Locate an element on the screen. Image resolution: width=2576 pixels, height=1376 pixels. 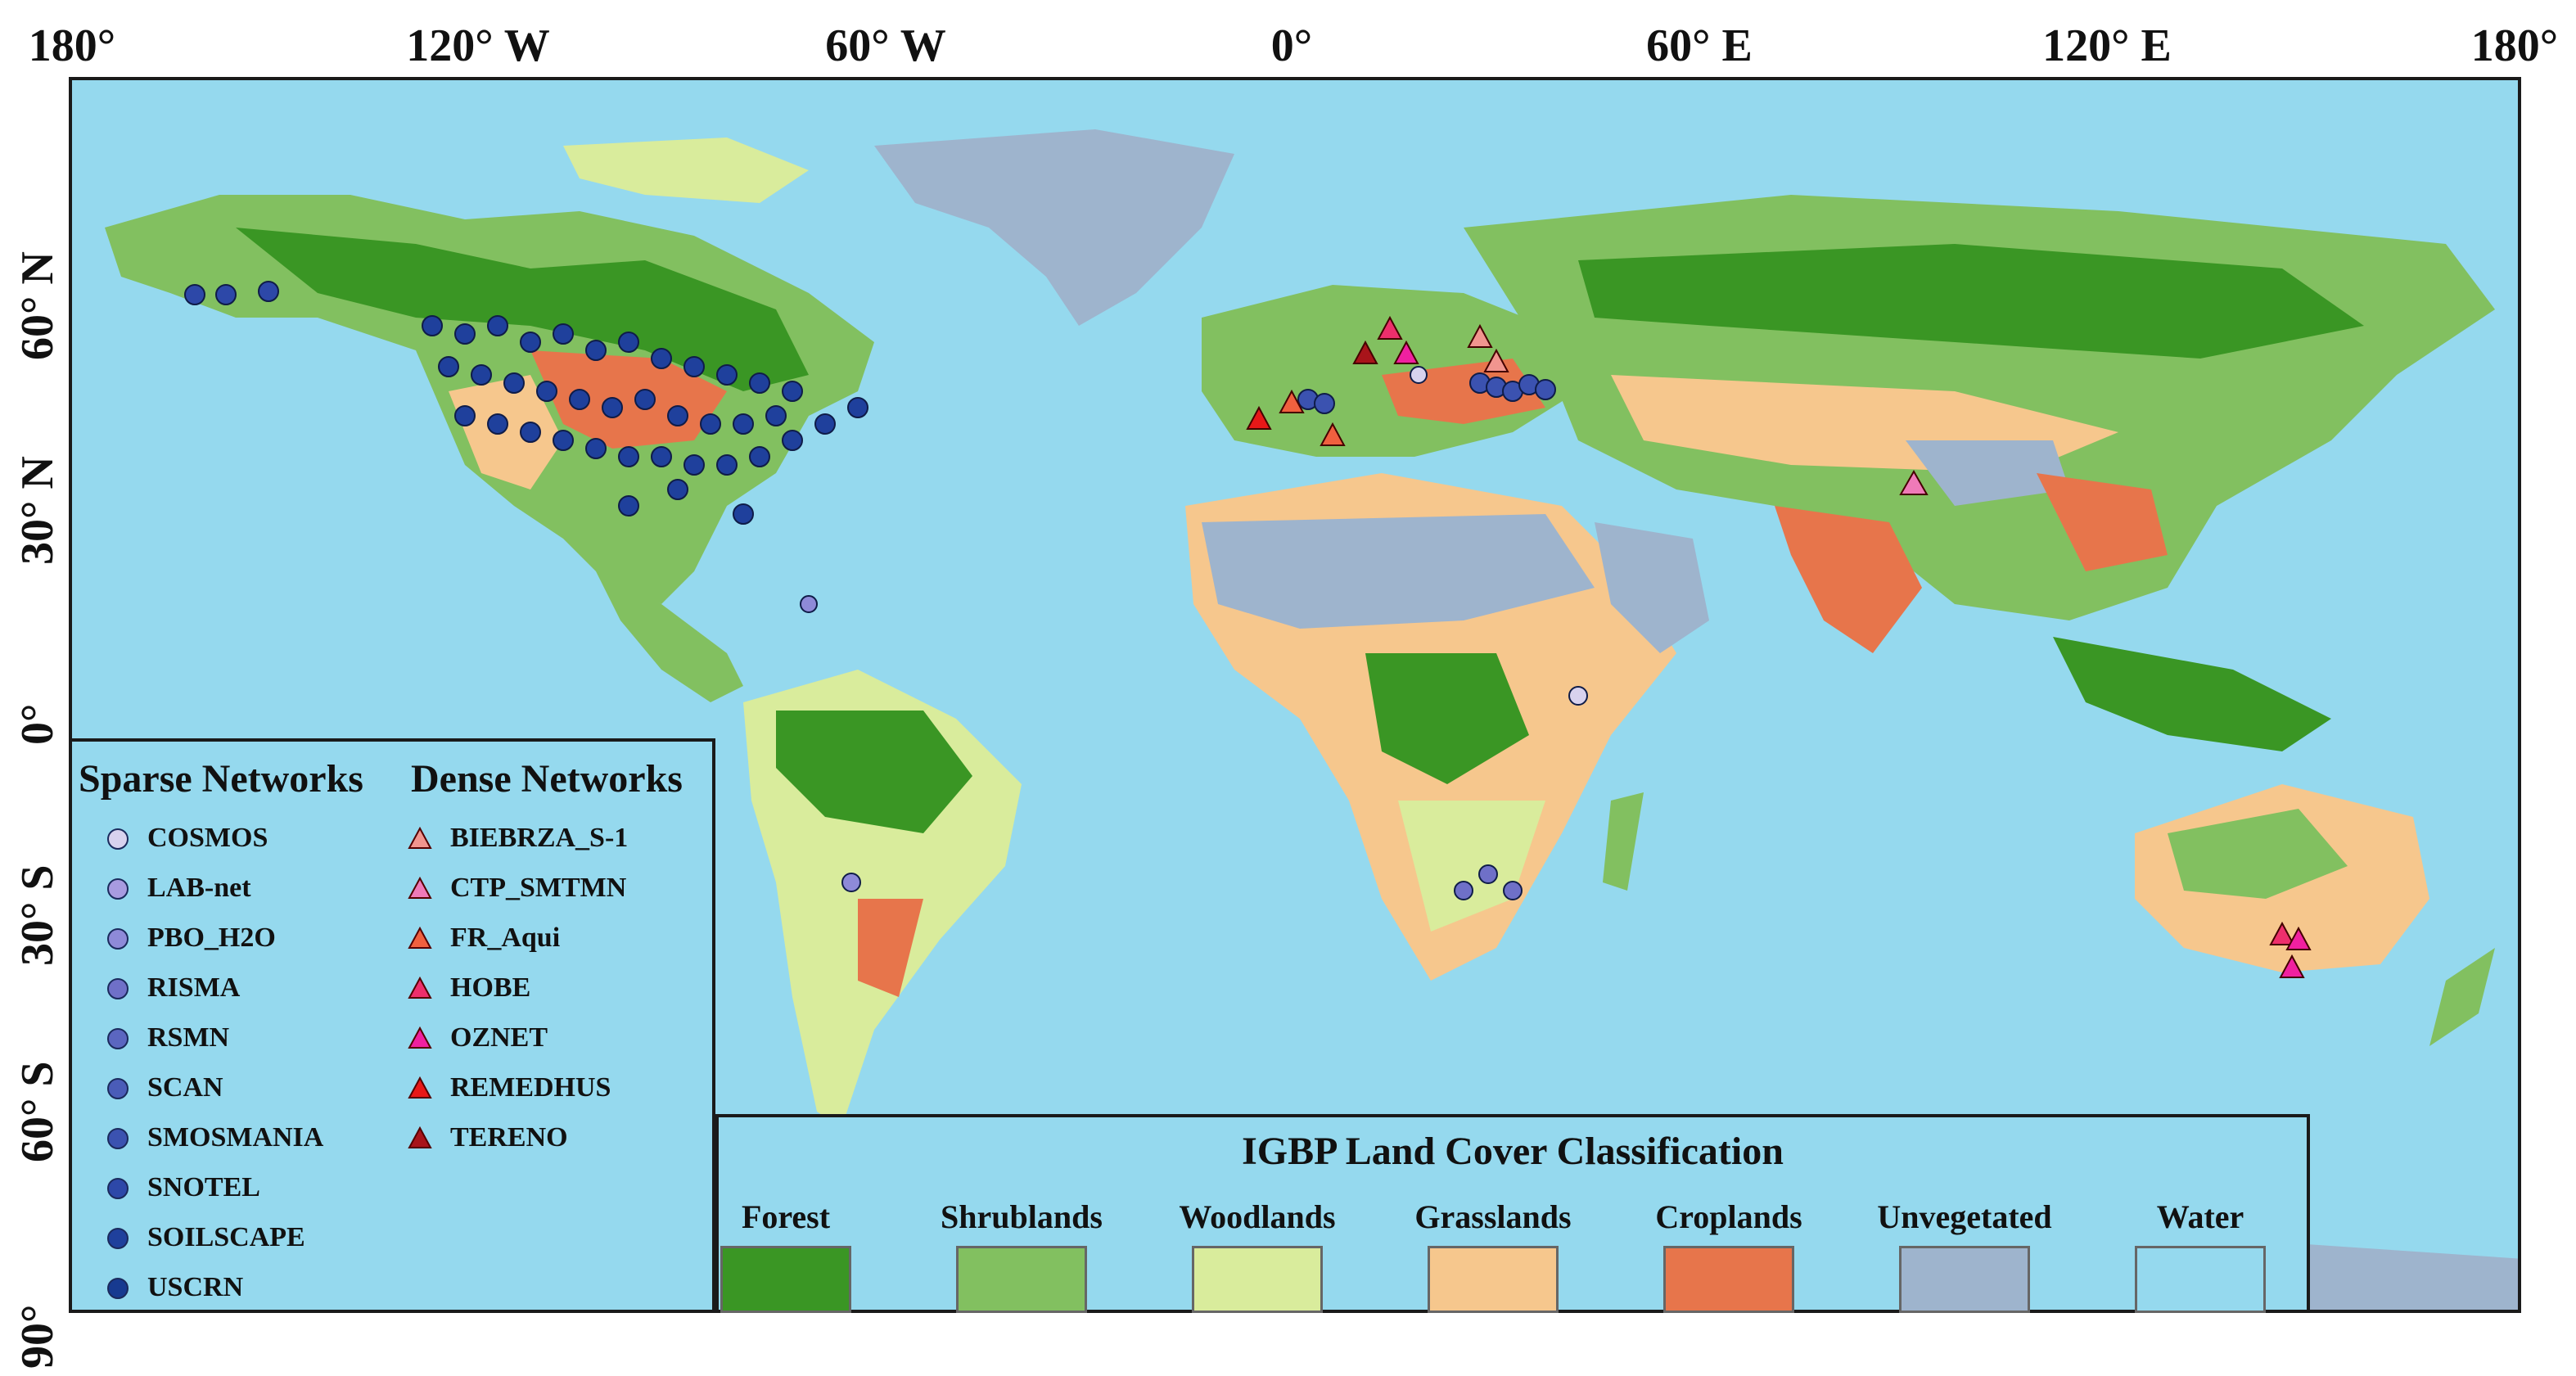
sparse-network-entry: USCRN is located at coordinates (174, 1287).